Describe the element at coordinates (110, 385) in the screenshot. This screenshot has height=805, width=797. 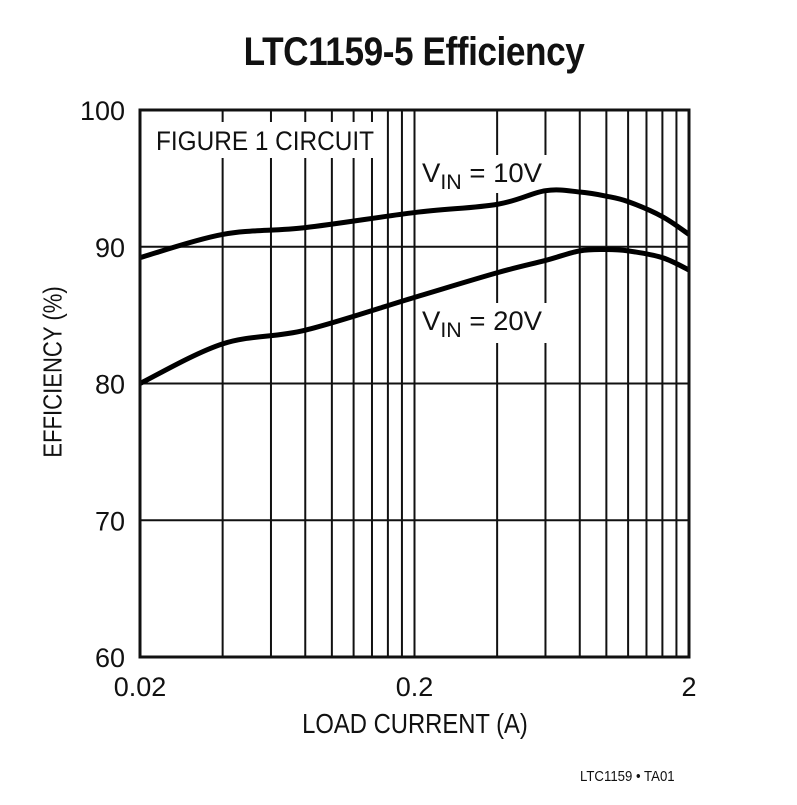
I see `y-tick-label: 80` at that location.